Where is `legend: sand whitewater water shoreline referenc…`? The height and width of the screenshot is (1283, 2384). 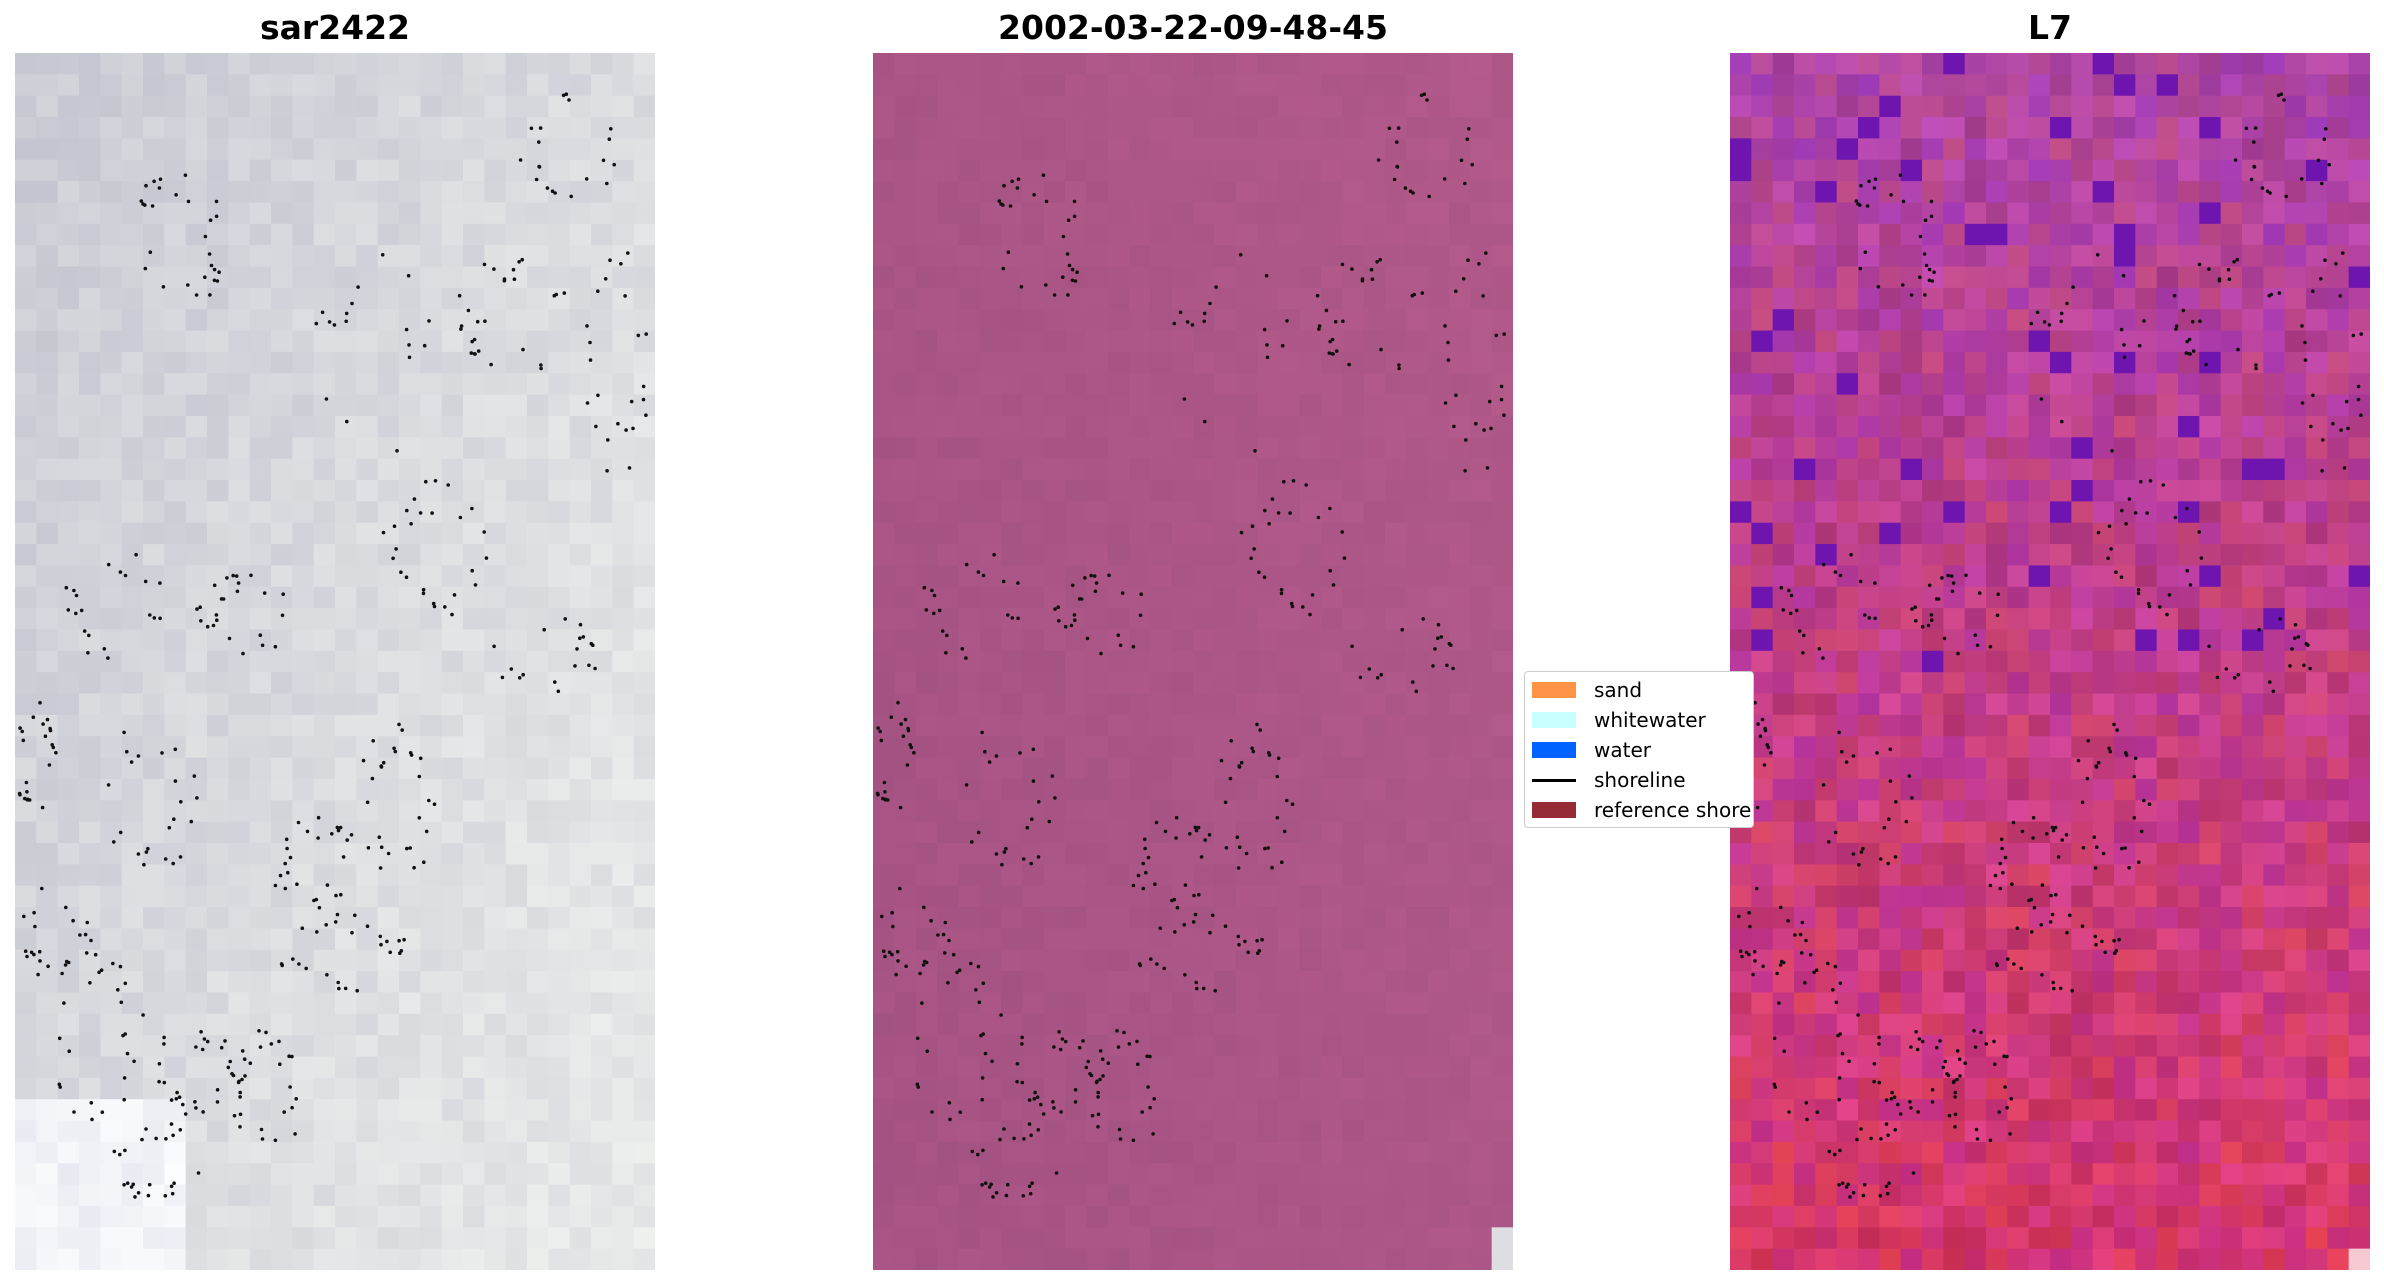 legend: sand whitewater water shoreline referenc… is located at coordinates (1639, 749).